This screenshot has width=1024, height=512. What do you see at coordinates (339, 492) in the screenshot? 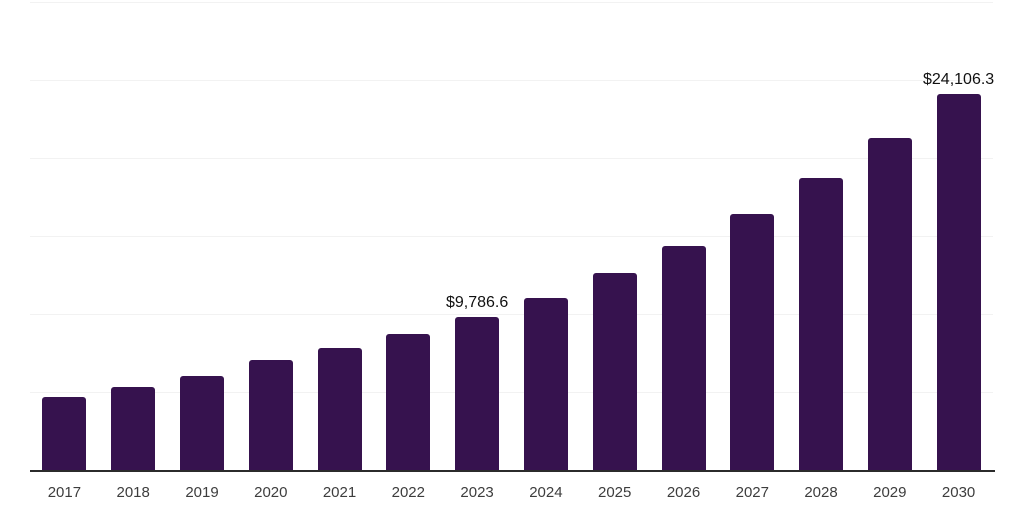
I see `x-tick-2021: 2021` at bounding box center [339, 492].